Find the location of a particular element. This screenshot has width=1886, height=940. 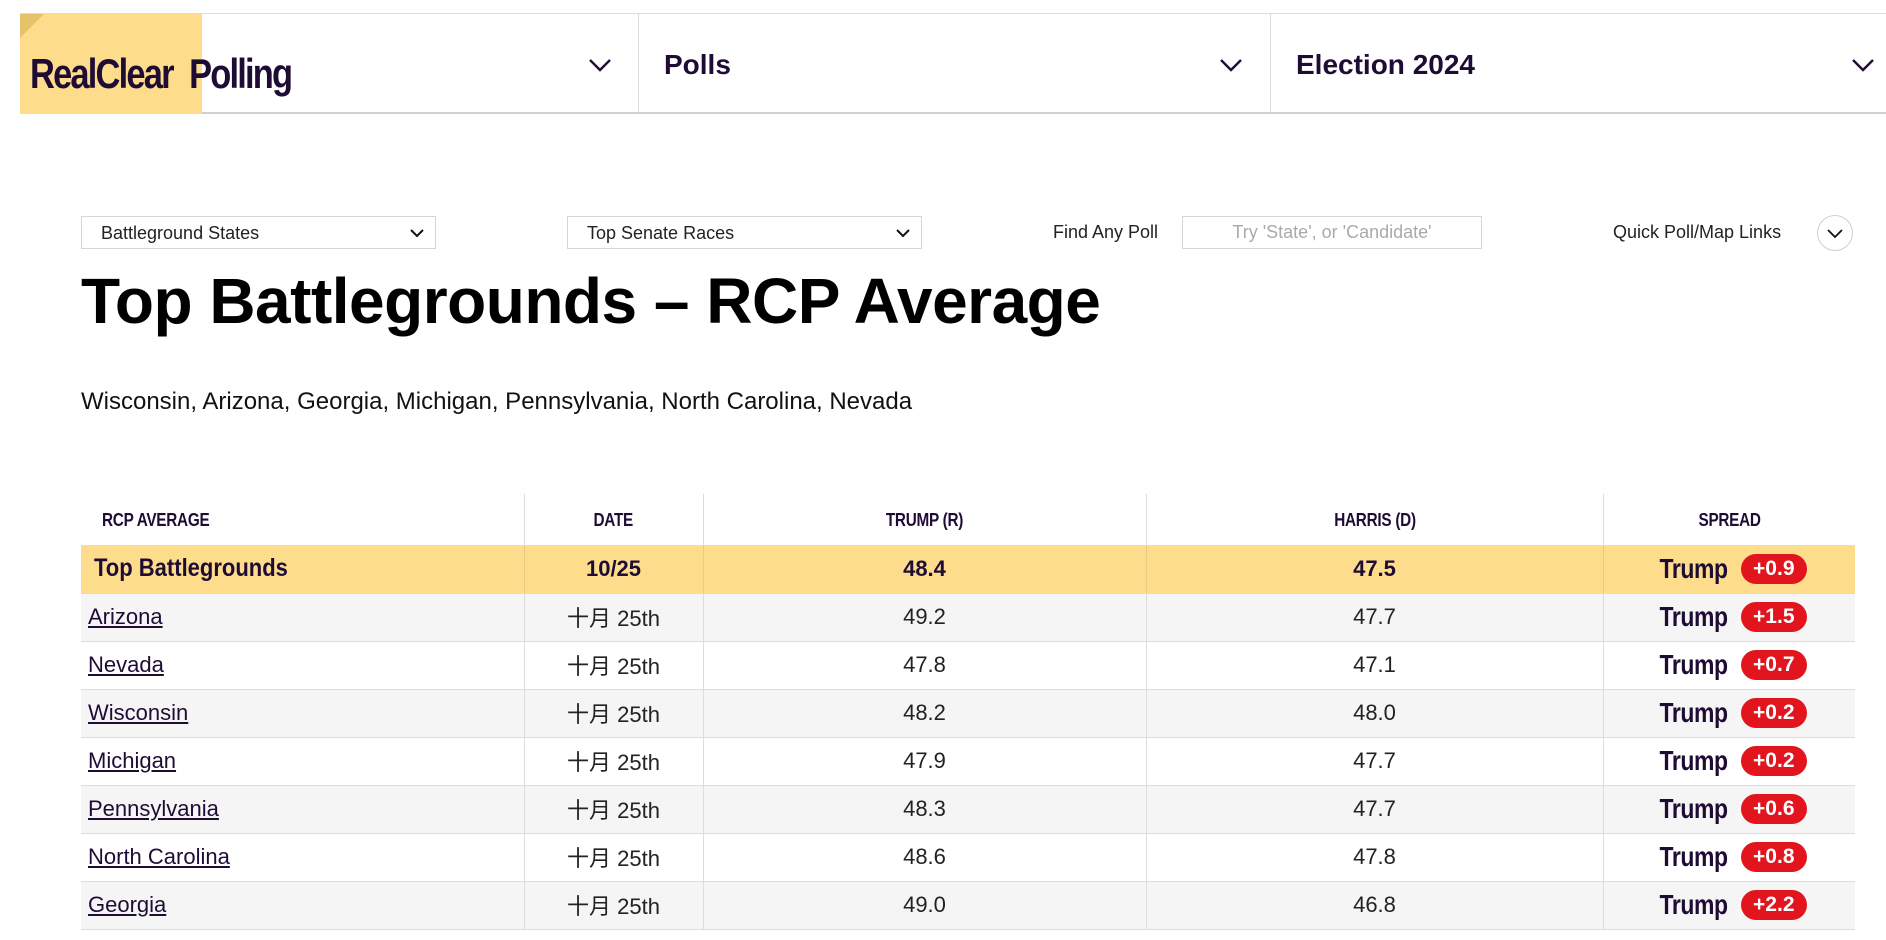

state-link: Nevada is located at coordinates (126, 664).